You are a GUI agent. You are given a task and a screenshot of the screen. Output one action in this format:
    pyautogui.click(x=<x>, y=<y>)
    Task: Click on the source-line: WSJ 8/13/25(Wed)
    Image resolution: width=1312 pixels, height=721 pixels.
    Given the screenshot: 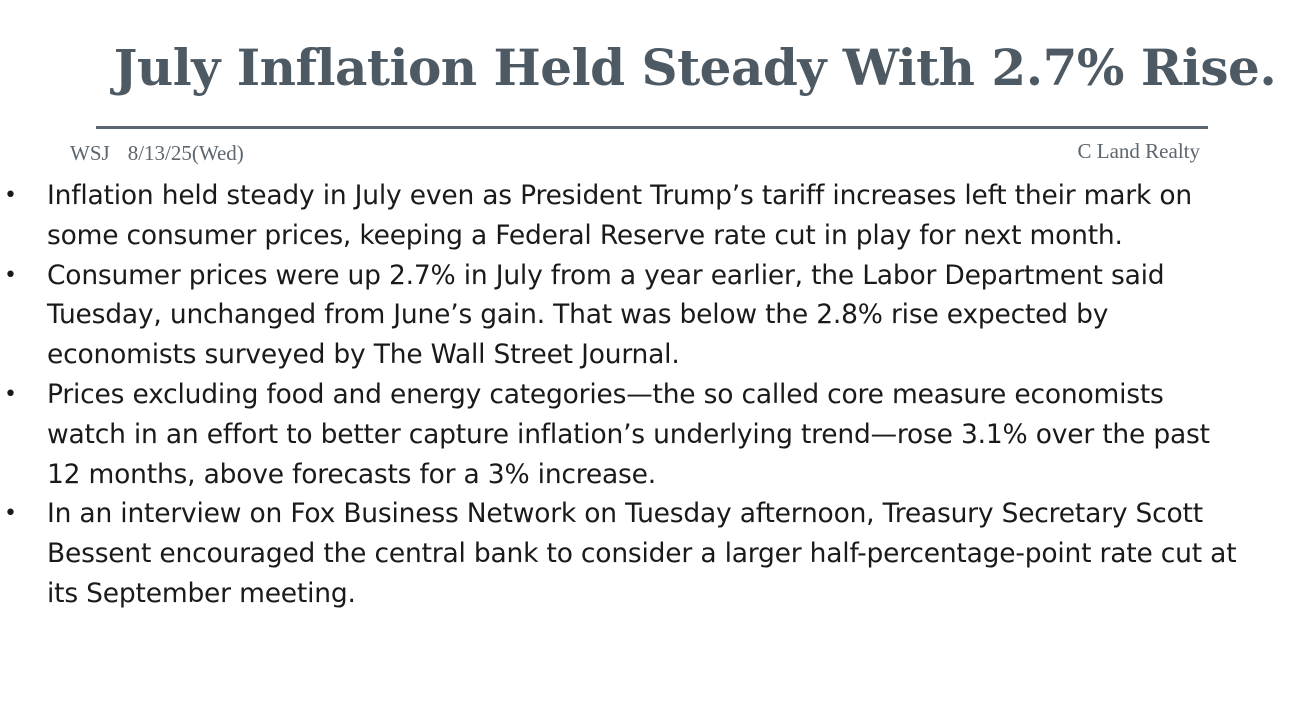 What is the action you would take?
    pyautogui.click(x=157, y=153)
    